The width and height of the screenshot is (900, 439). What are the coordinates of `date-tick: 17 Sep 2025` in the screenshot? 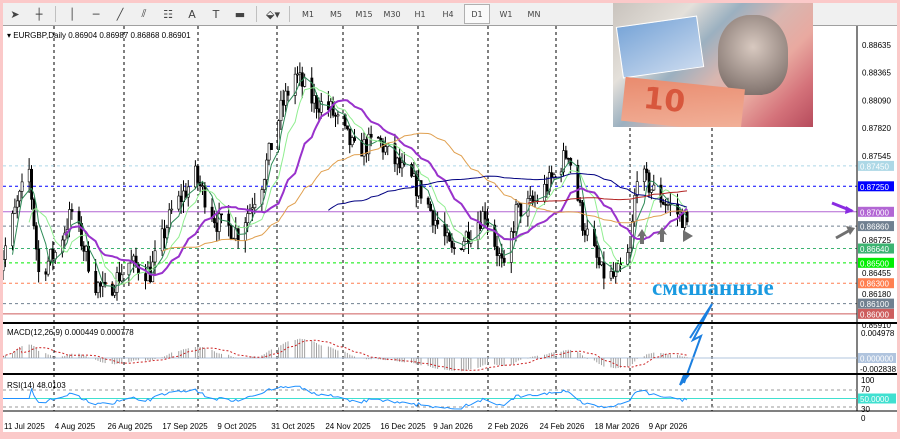 It's located at (185, 426).